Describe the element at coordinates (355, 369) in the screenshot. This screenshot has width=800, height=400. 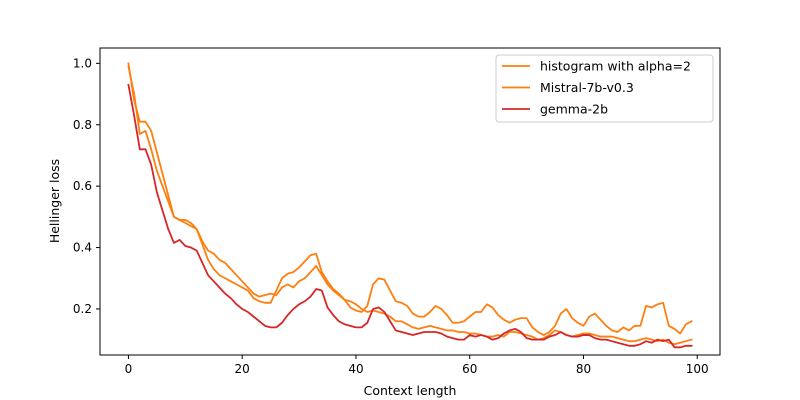
I see `x-tick-label: 40` at that location.